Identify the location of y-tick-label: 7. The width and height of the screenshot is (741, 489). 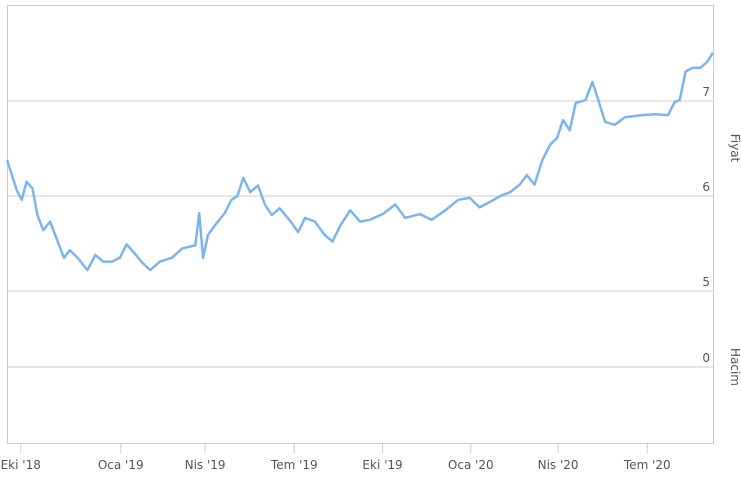
(706, 92).